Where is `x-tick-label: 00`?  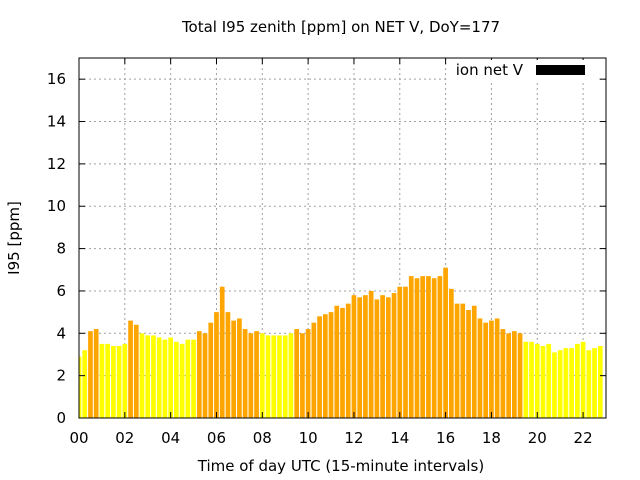
x-tick-label: 00 is located at coordinates (78, 438).